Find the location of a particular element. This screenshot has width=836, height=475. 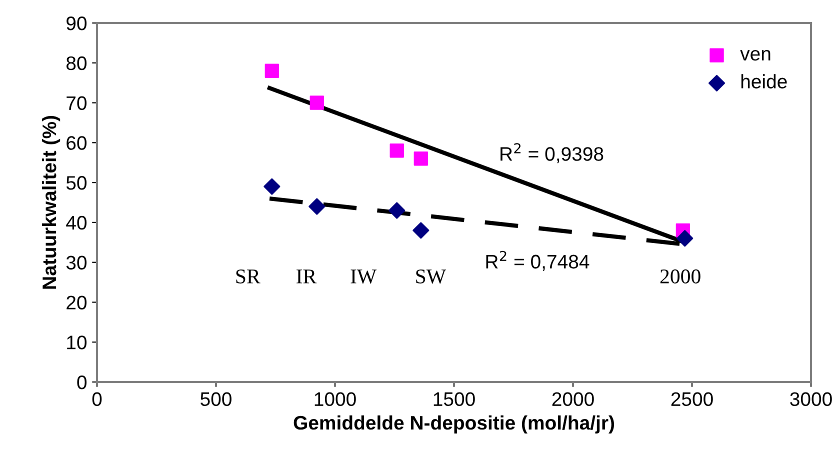

x-tick-label: 1000 is located at coordinates (335, 399).